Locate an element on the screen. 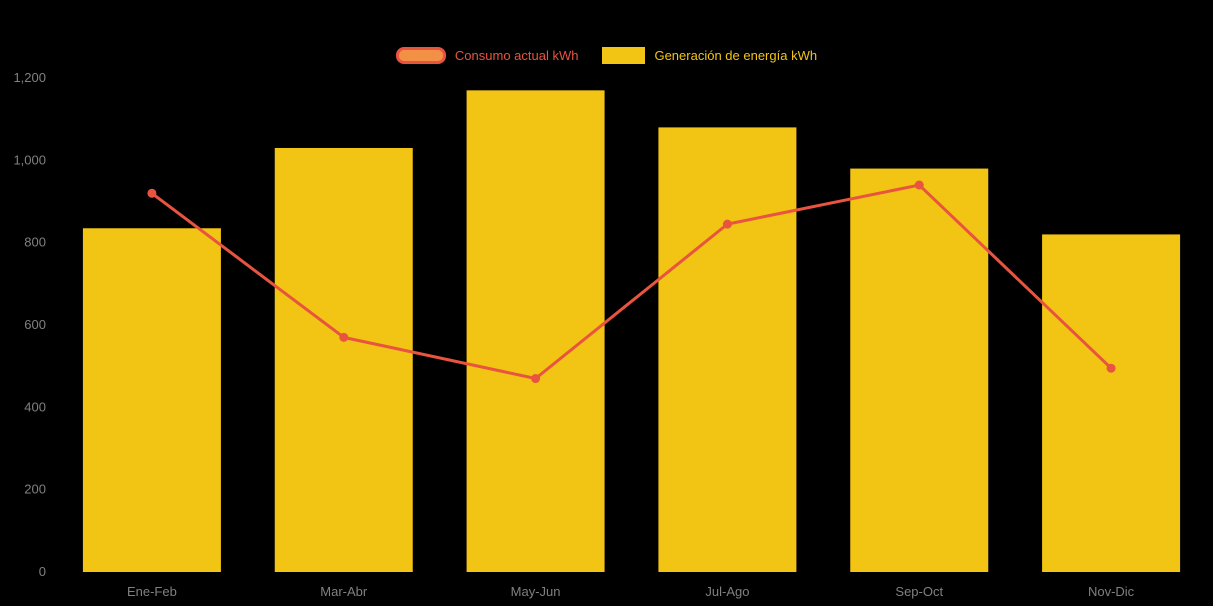 This screenshot has height=606, width=1213. bar-May-Jun is located at coordinates (535, 331).